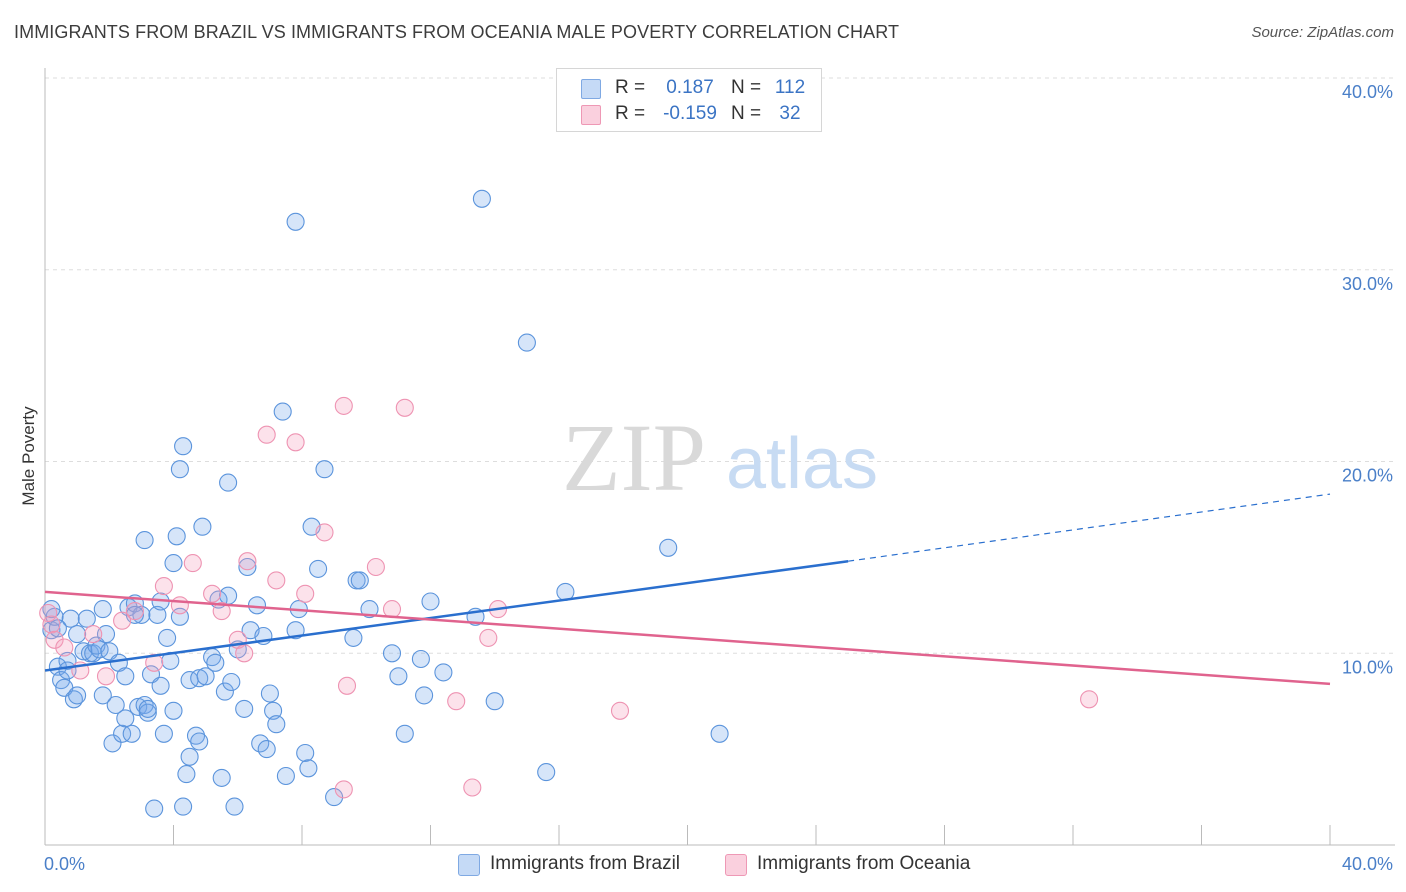 The height and width of the screenshot is (892, 1406). Describe the element at coordinates (1367, 476) in the screenshot. I see `y-tick-label: 20.0%` at that location.